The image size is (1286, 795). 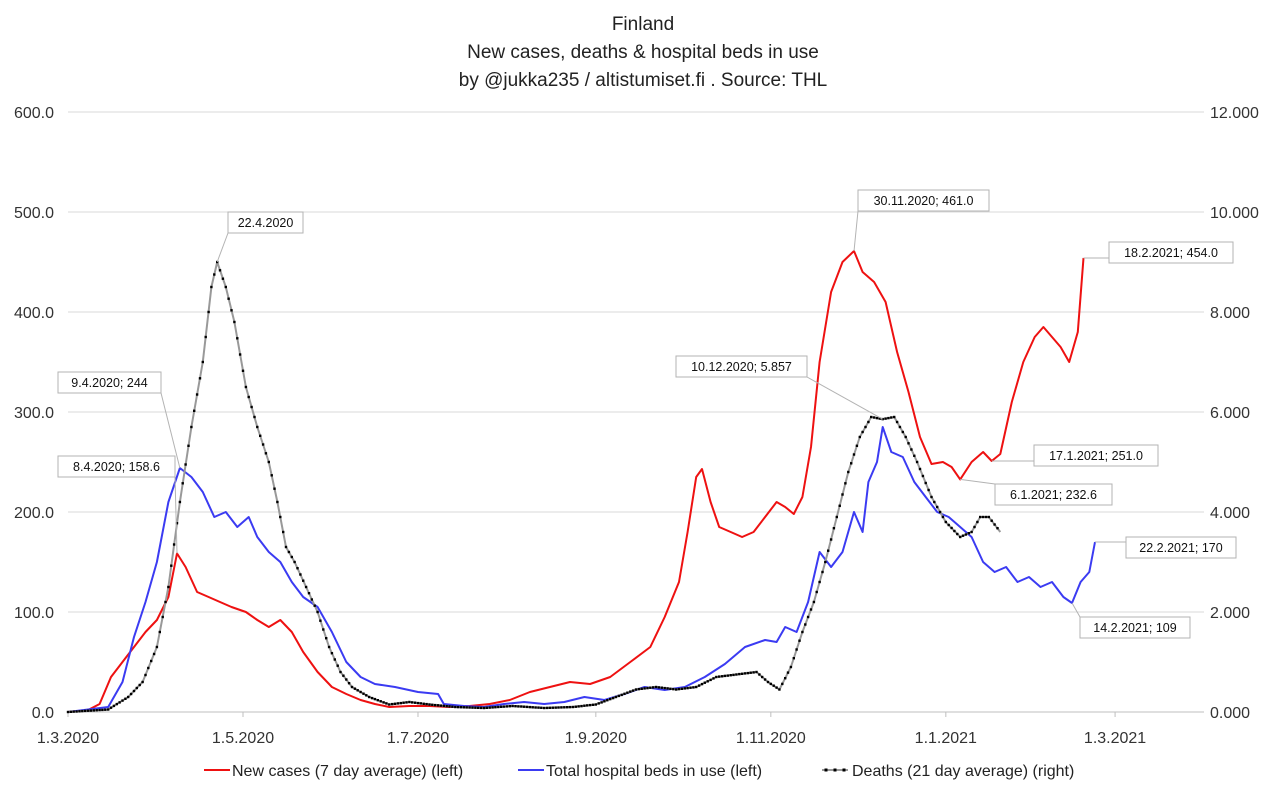 I want to click on annotation-label: 17.1.2021; 251.0, so click(x=1096, y=456).